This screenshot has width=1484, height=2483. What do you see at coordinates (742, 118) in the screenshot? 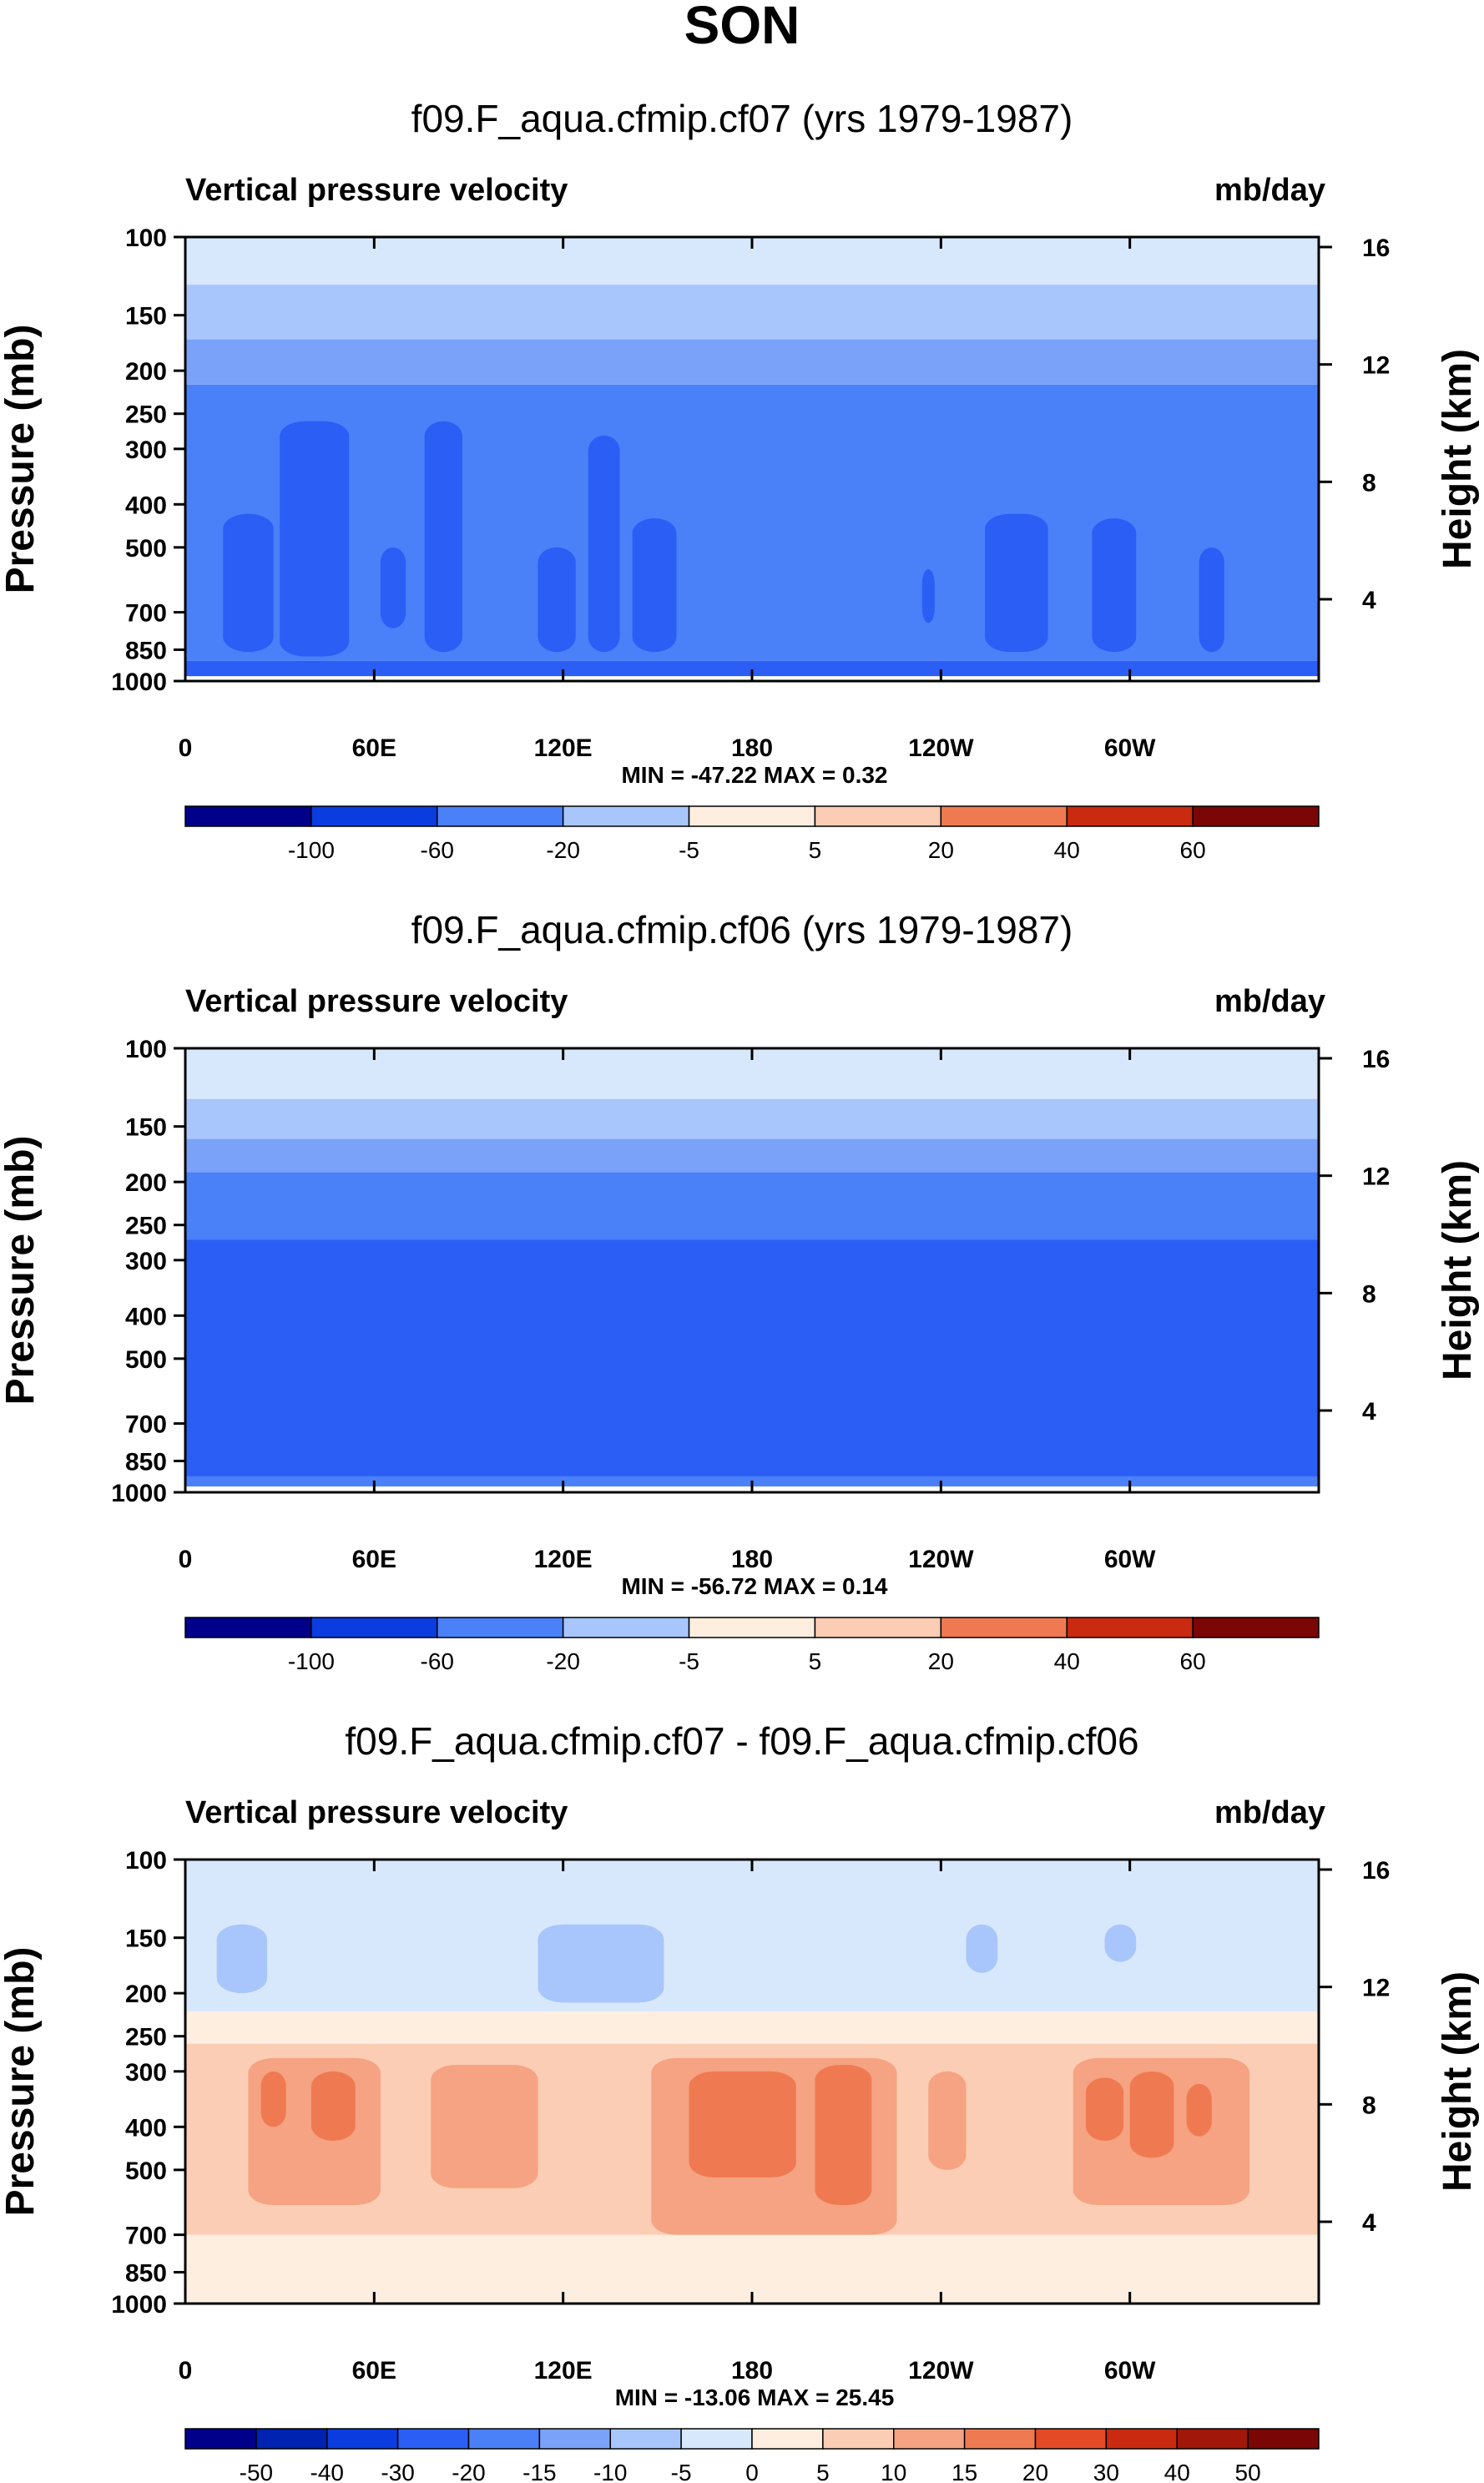
I see `panel-title: f09.F_aqua.cfmip.cf07 (yrs 1979-1987)` at bounding box center [742, 118].